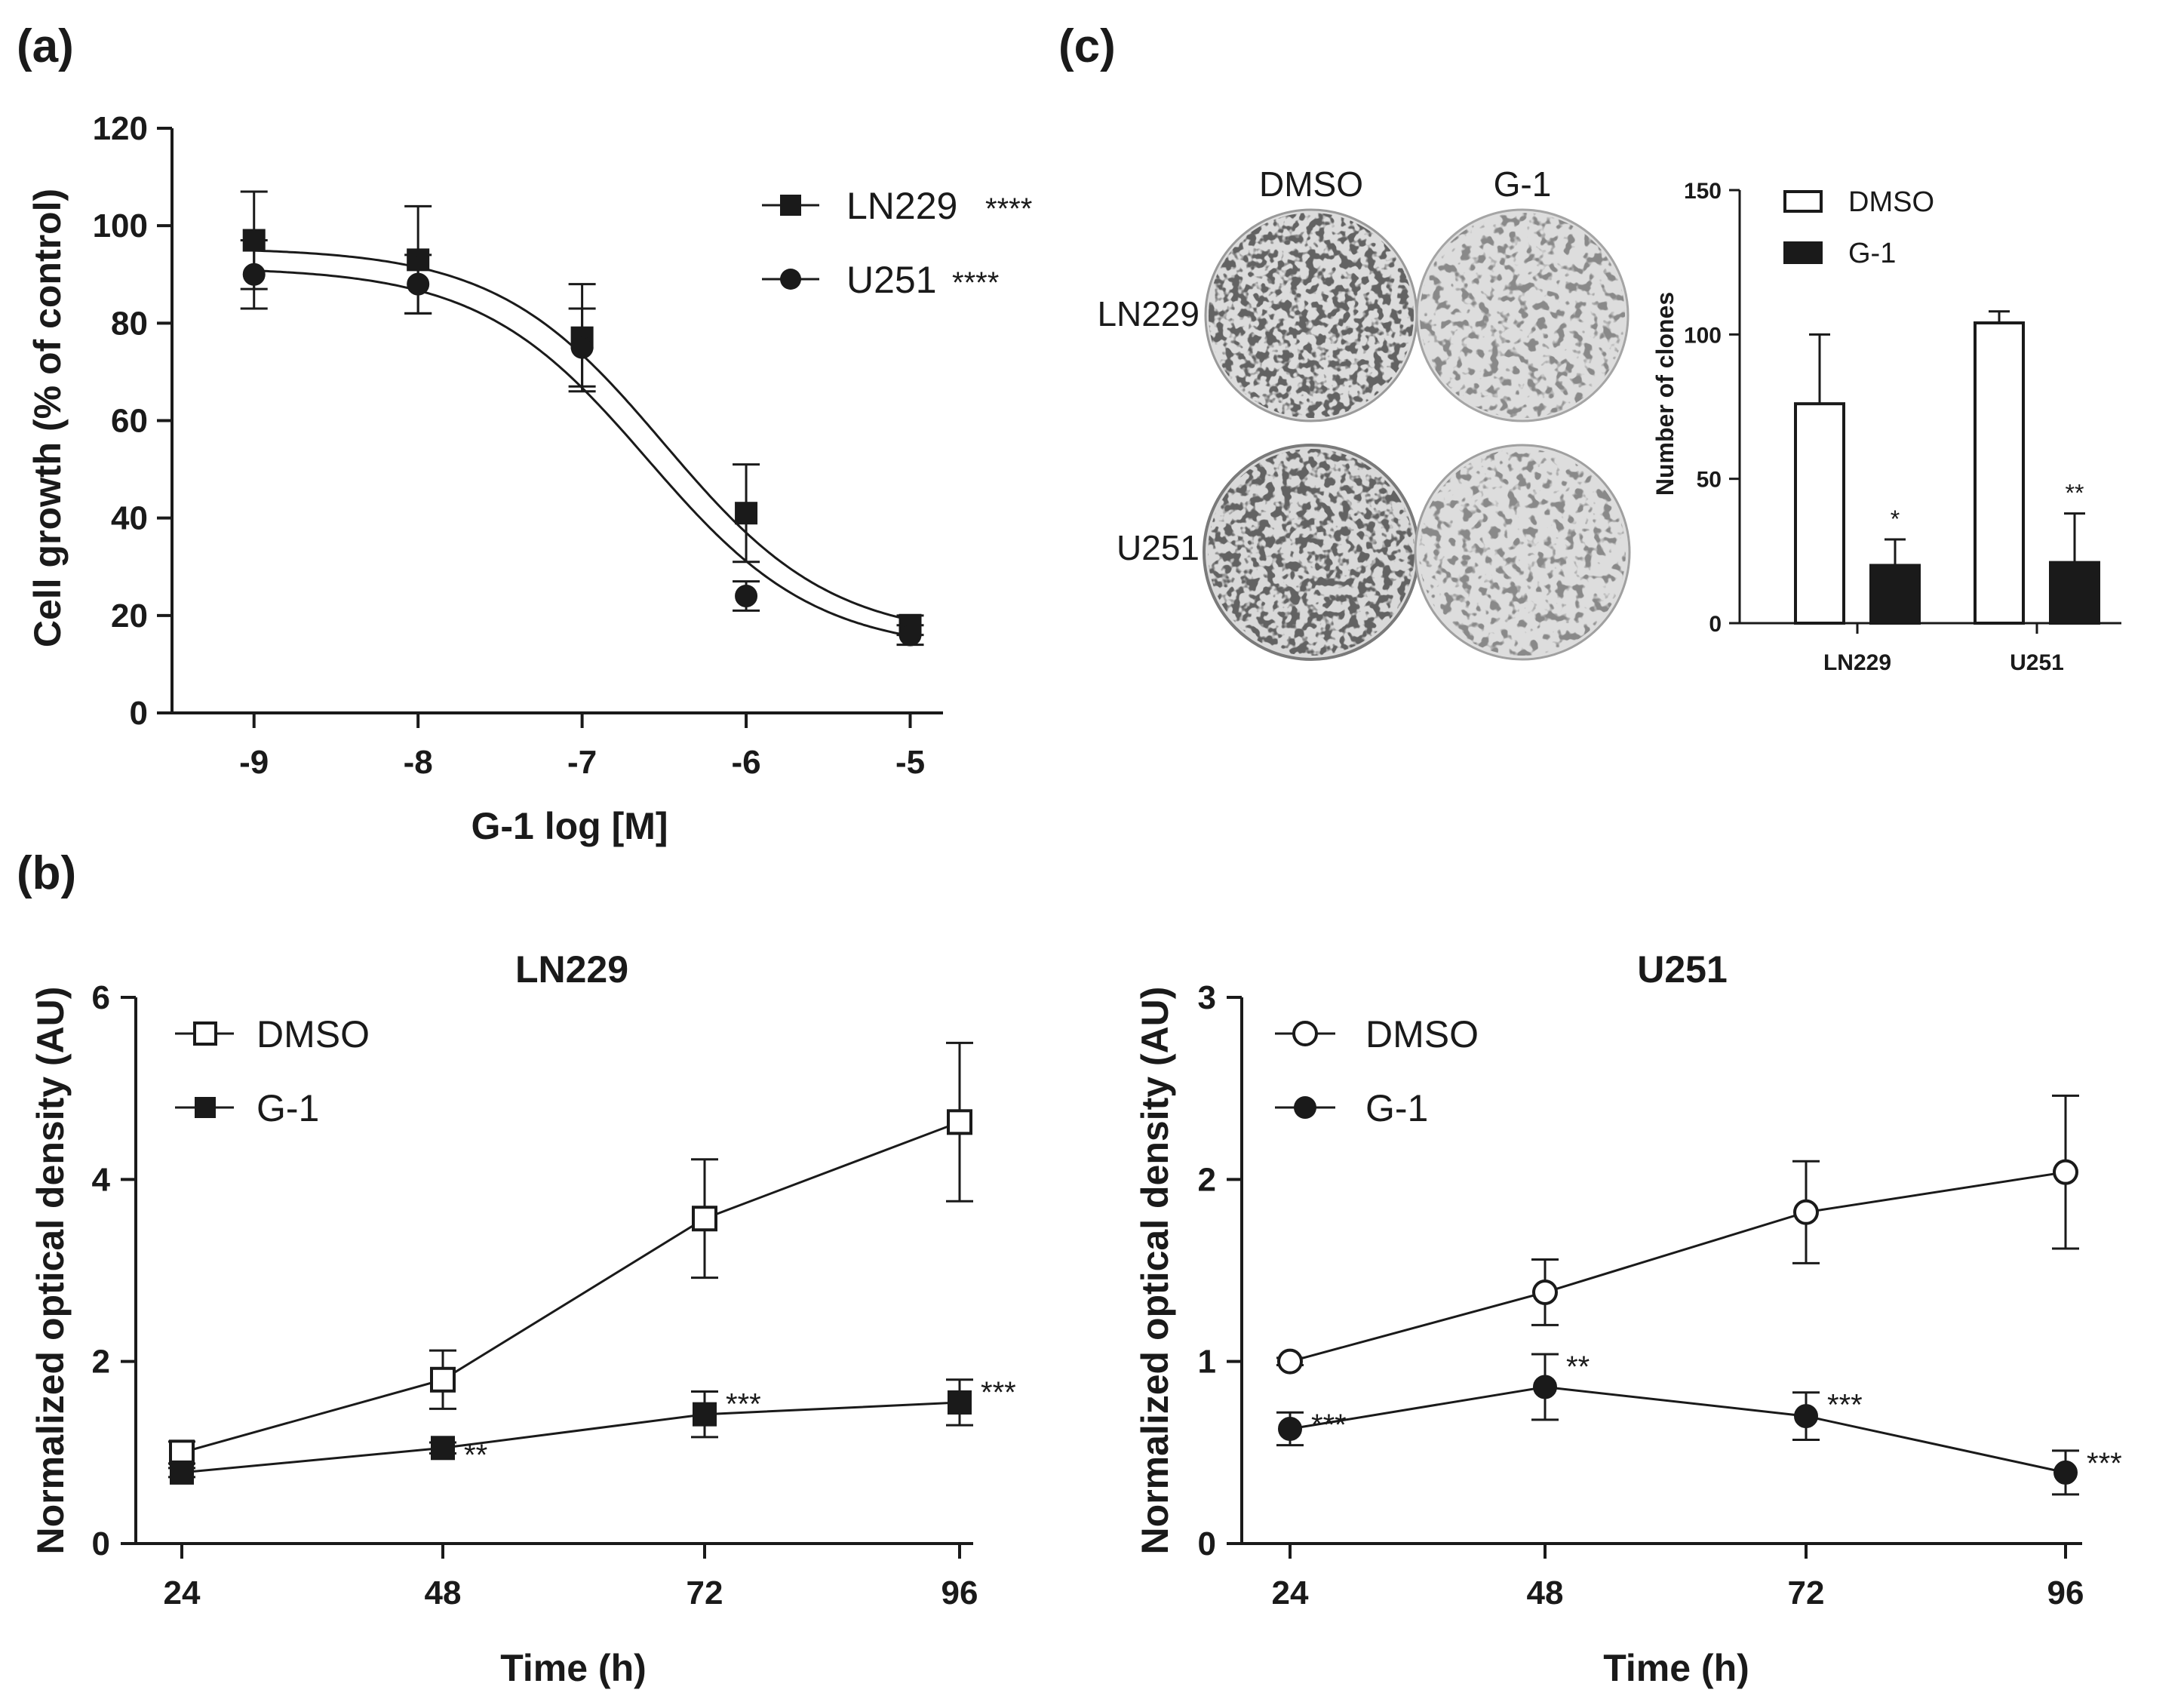 The width and height of the screenshot is (2184, 1705). Describe the element at coordinates (1087, 46) in the screenshot. I see `panel-c-letter: (c)` at that location.